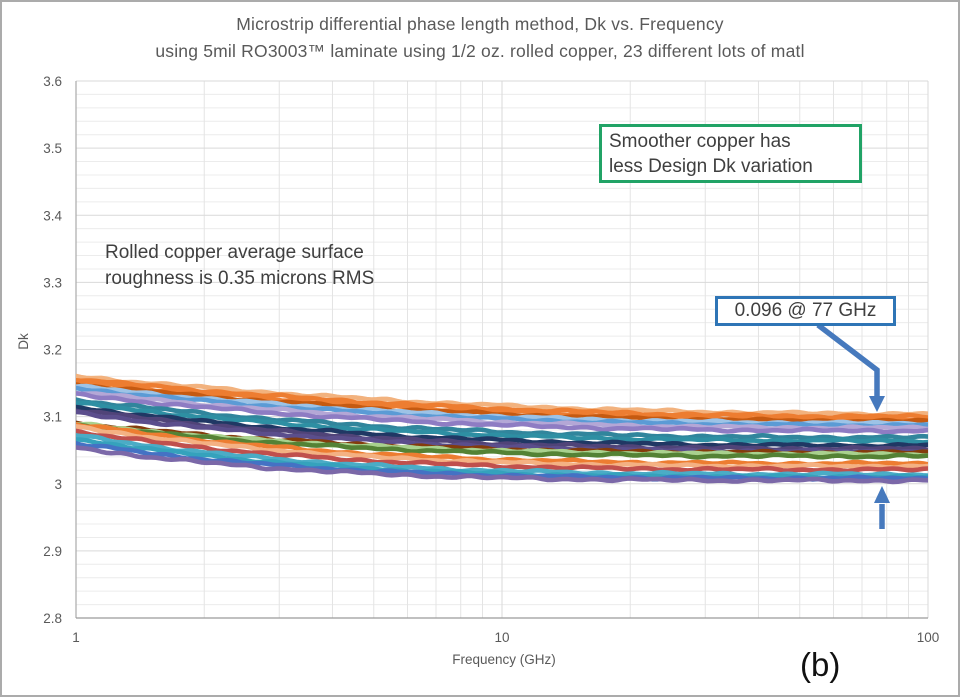  Describe the element at coordinates (820, 664) in the screenshot. I see `figure-label: (b)` at that location.